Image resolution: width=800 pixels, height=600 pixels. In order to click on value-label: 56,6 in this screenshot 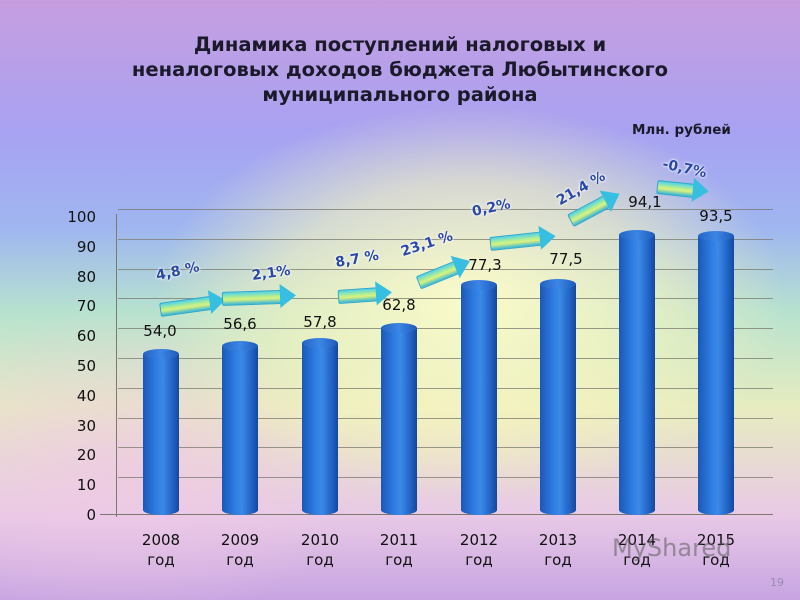, I will do `click(240, 324)`.